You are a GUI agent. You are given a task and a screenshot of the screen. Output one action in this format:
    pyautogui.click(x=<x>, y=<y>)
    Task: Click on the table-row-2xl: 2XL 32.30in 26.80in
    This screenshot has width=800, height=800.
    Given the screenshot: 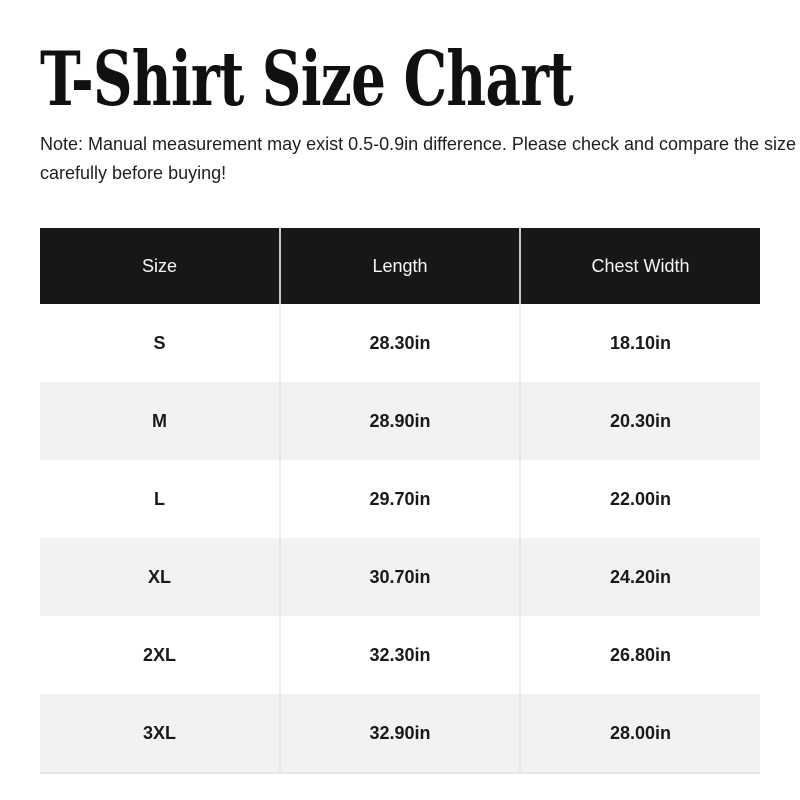 What is the action you would take?
    pyautogui.click(x=400, y=655)
    